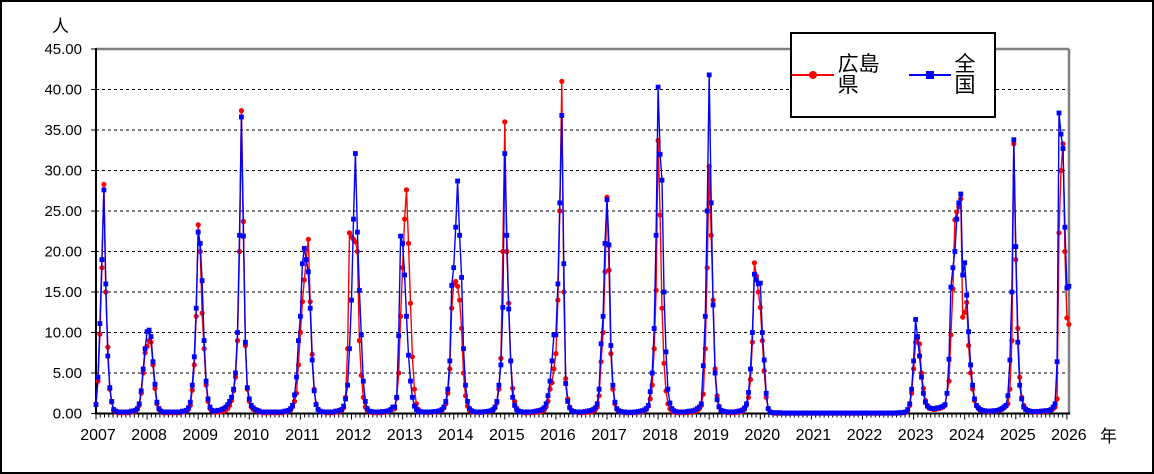 This screenshot has height=474, width=1154. I want to click on svg-text: 2021, so click(814, 435).